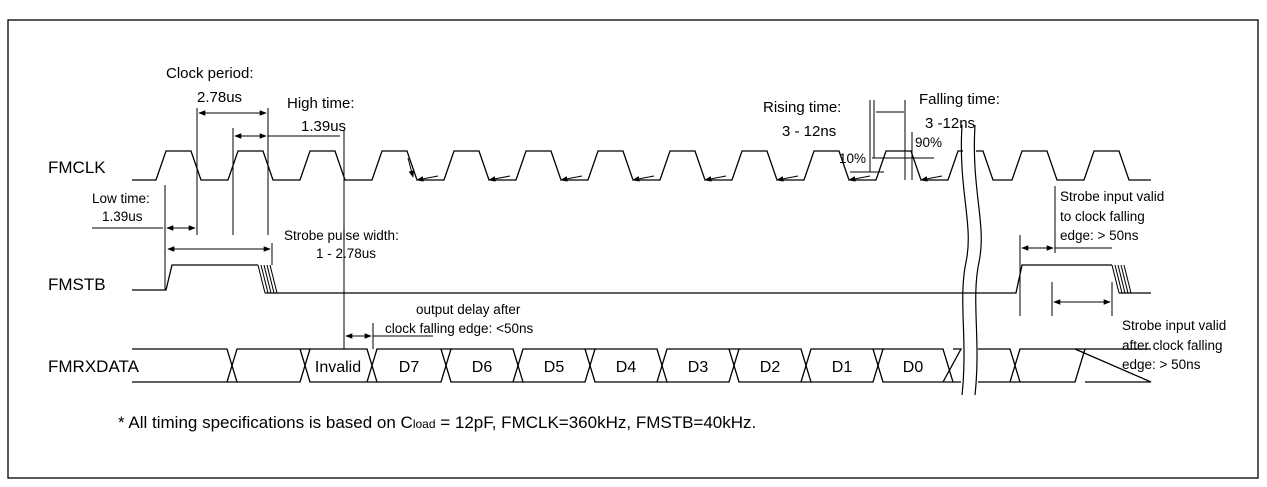  I want to click on data-cell-d4: D4, so click(626, 367).